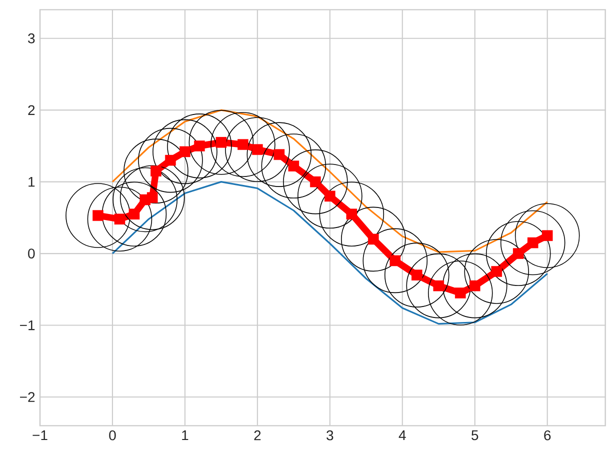 This screenshot has width=608, height=455. I want to click on x-tick-label: 4, so click(402, 435).